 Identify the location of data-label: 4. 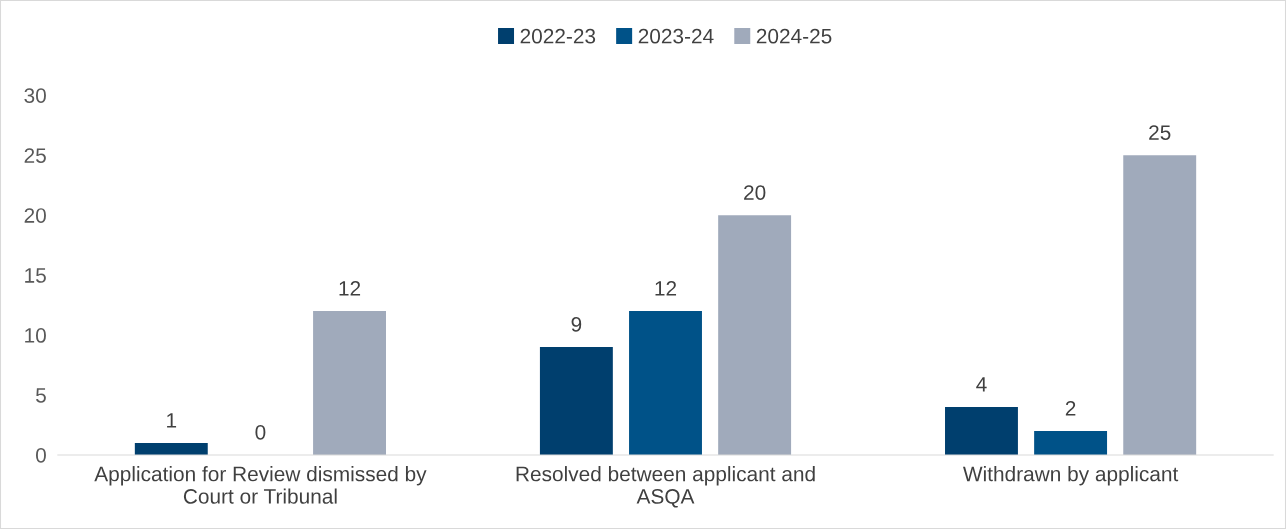
(981, 384).